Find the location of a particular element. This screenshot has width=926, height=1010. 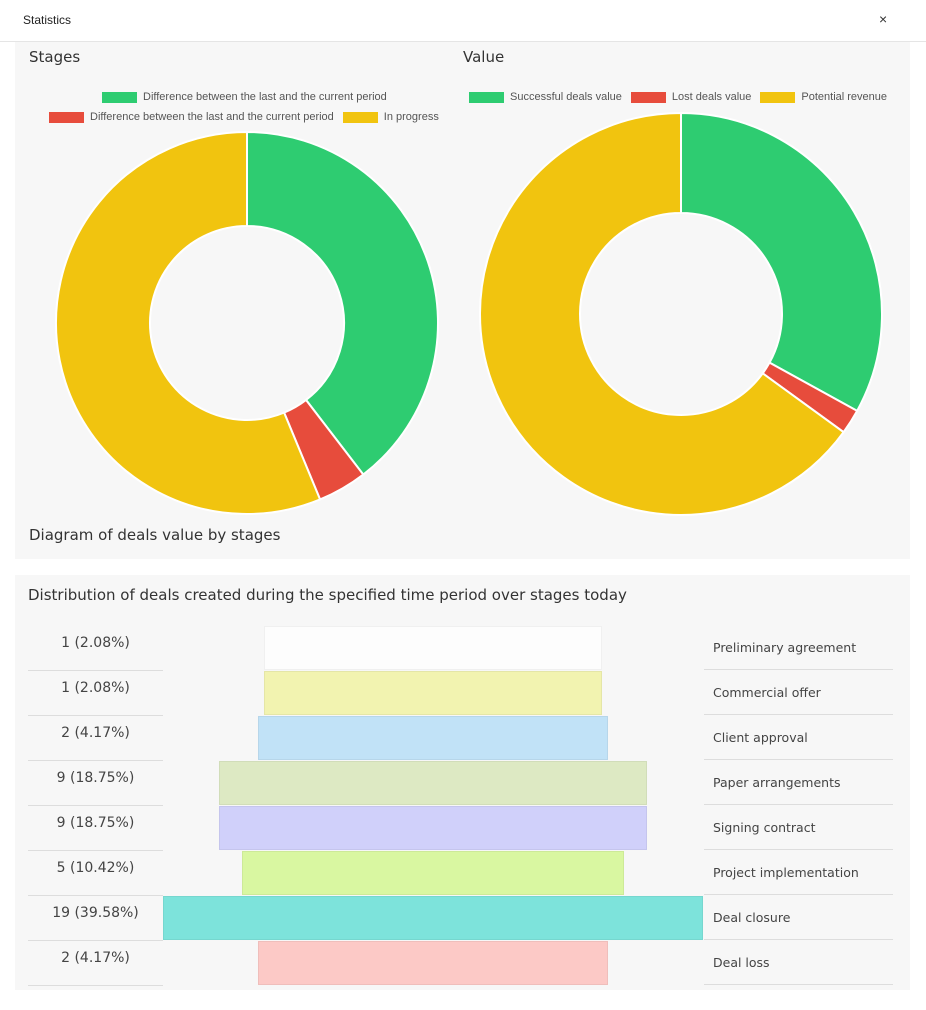

legend-label: In progress is located at coordinates (411, 117).